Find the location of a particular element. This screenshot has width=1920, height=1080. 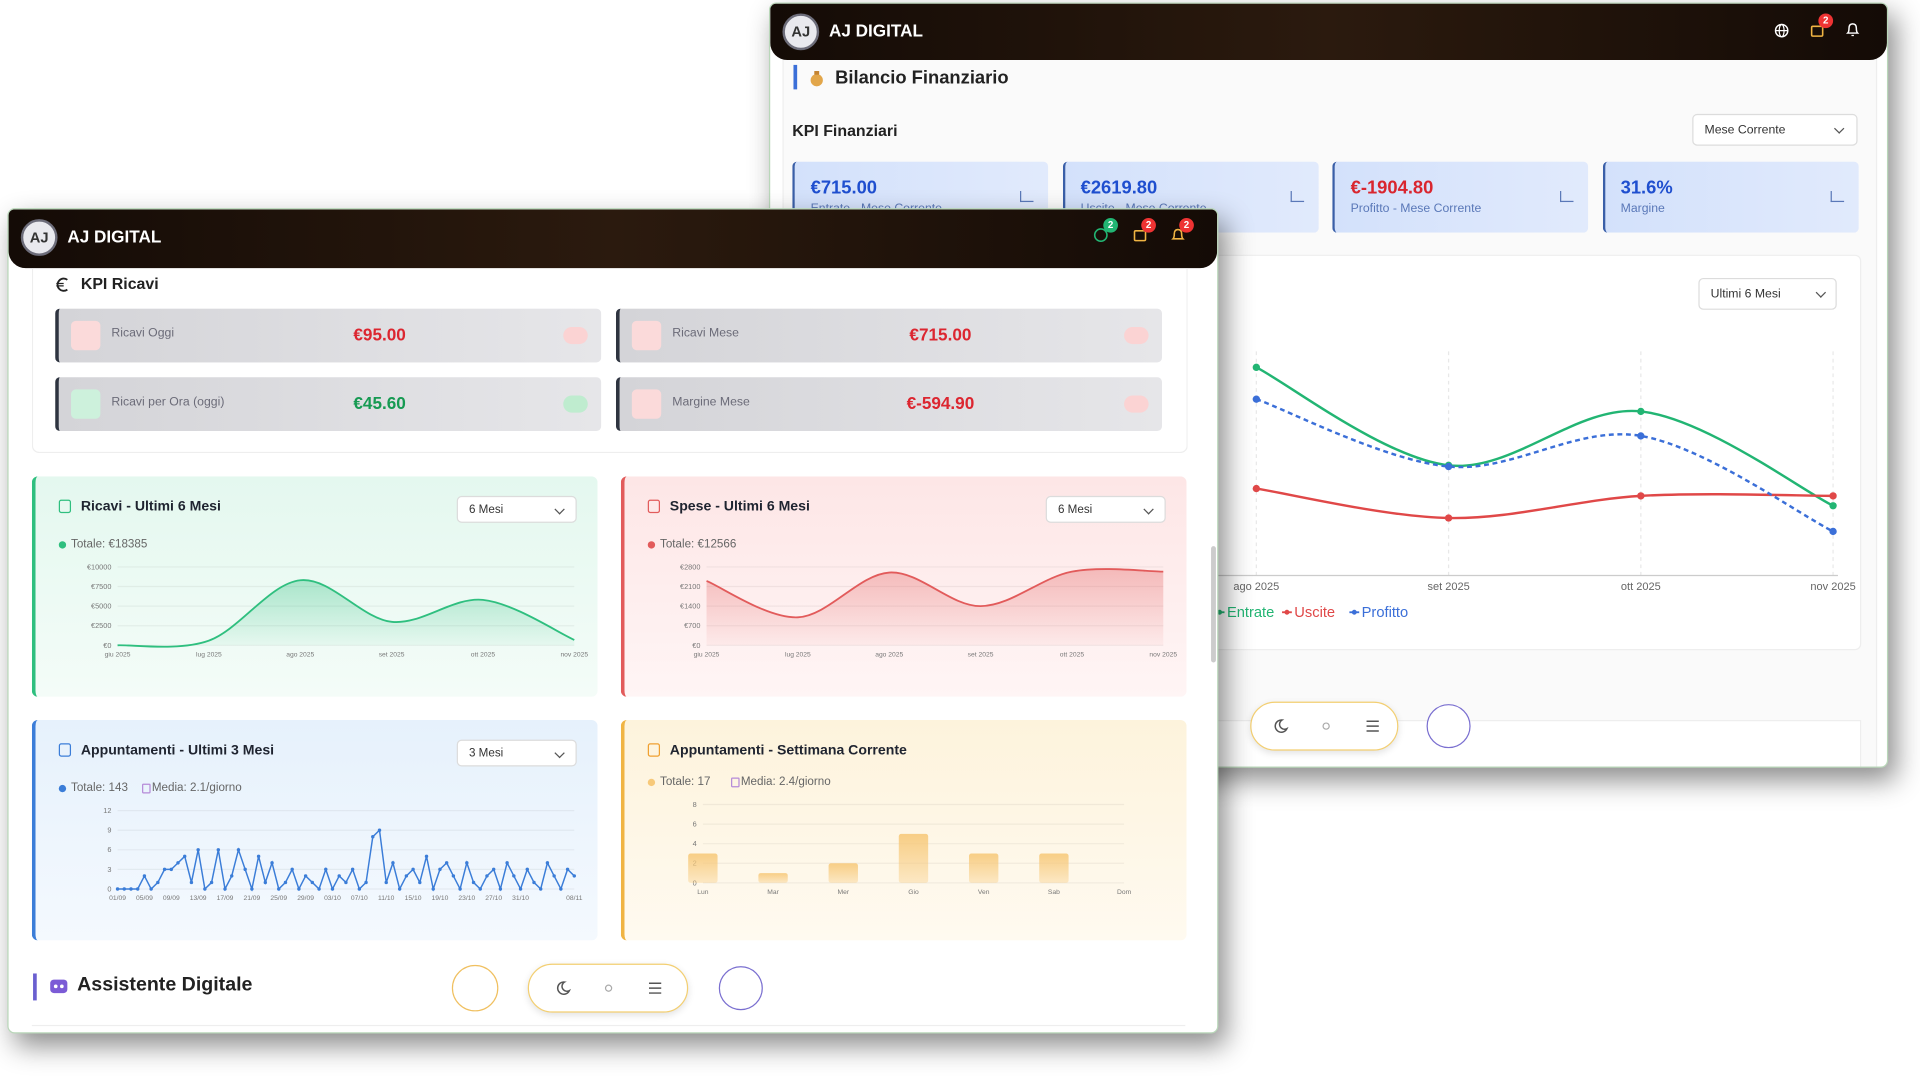

period-select: Mese Corrente is located at coordinates (1775, 129).